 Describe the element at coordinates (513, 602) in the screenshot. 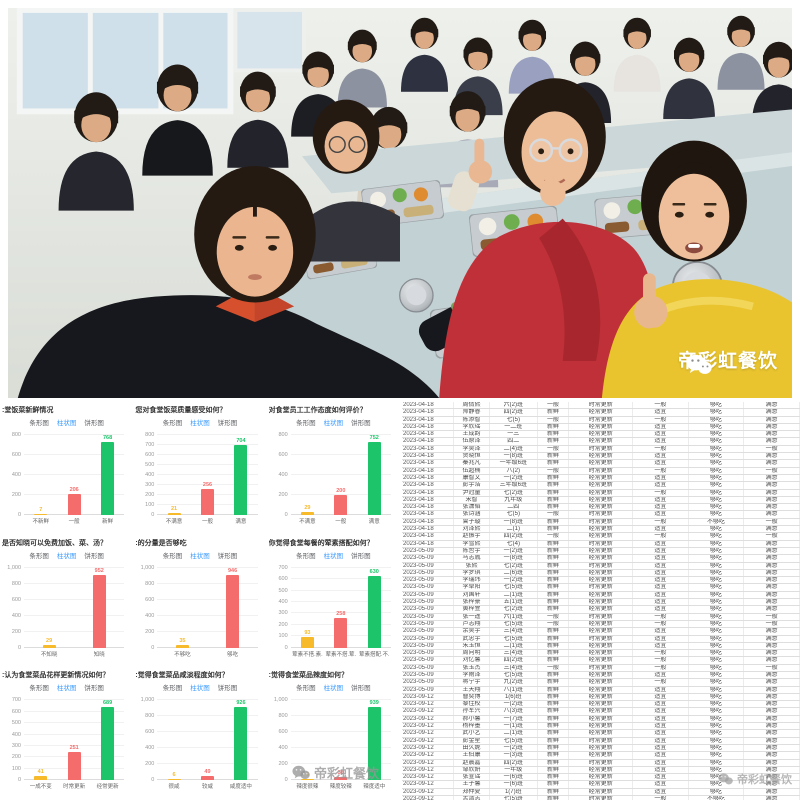

I see `table-cell: 五(1)班` at that location.